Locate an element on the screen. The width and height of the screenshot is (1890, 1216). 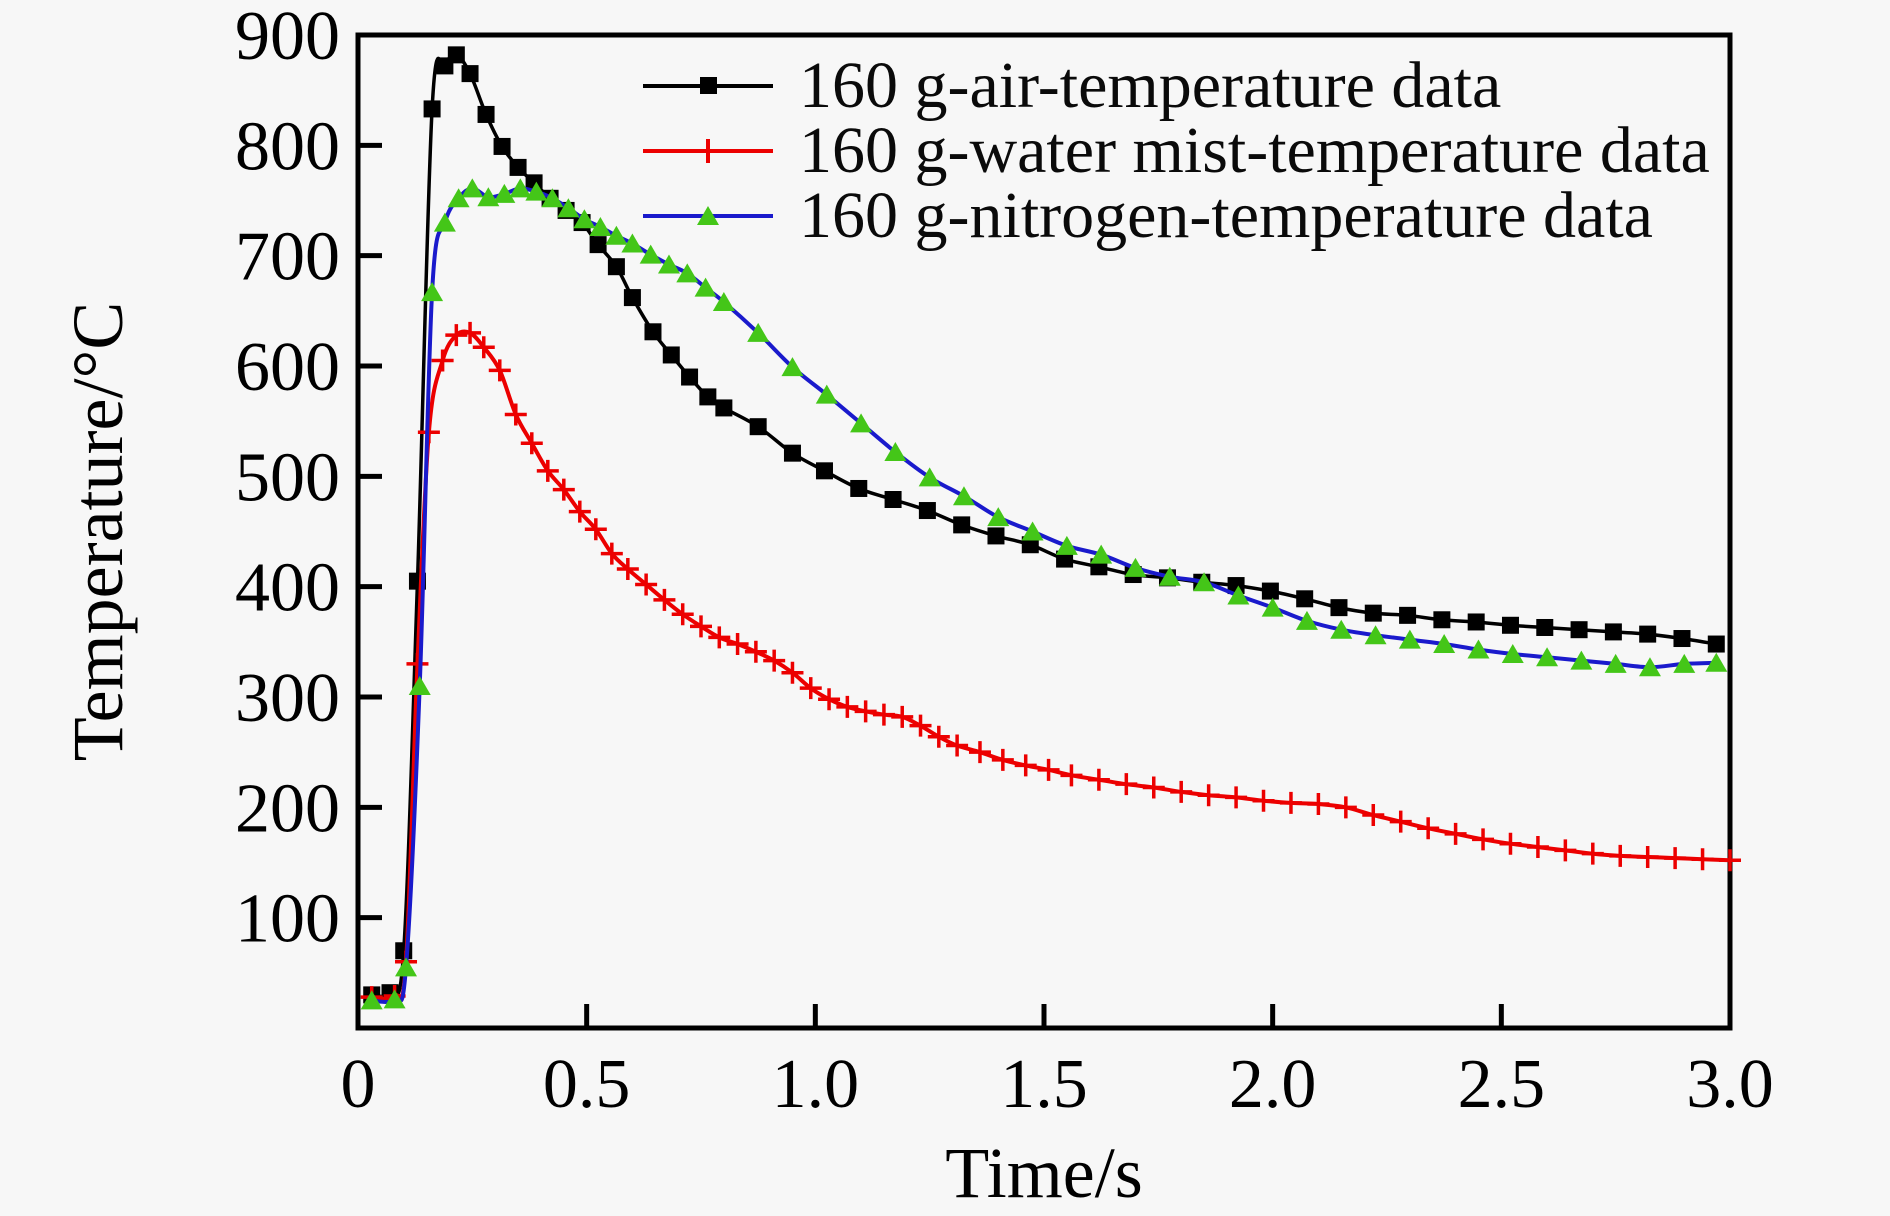
x-tick-label: 2.5 is located at coordinates (1502, 1084).